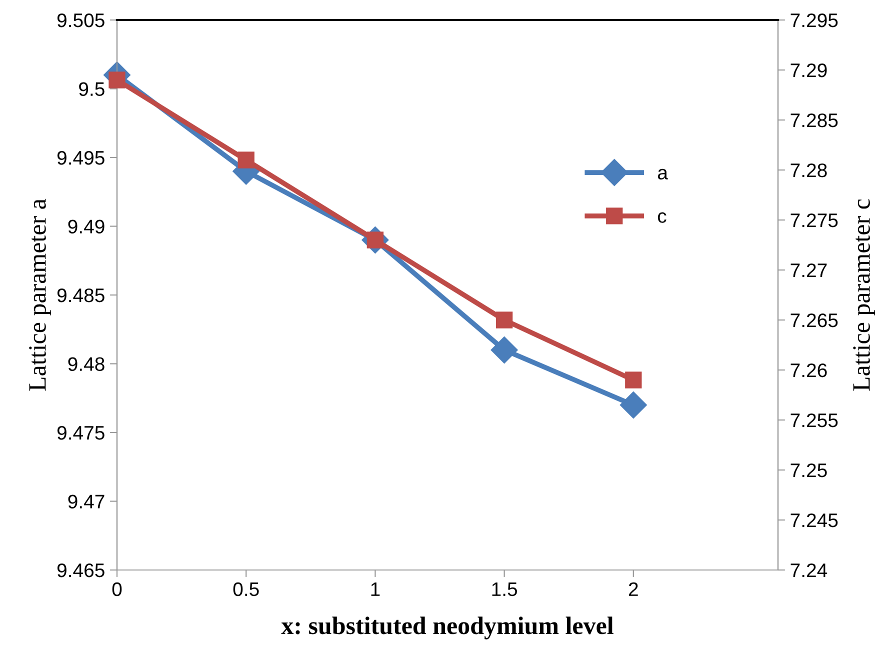 Image resolution: width=894 pixels, height=650 pixels. What do you see at coordinates (808, 470) in the screenshot?
I see `y2-tick-label: 7.25` at bounding box center [808, 470].